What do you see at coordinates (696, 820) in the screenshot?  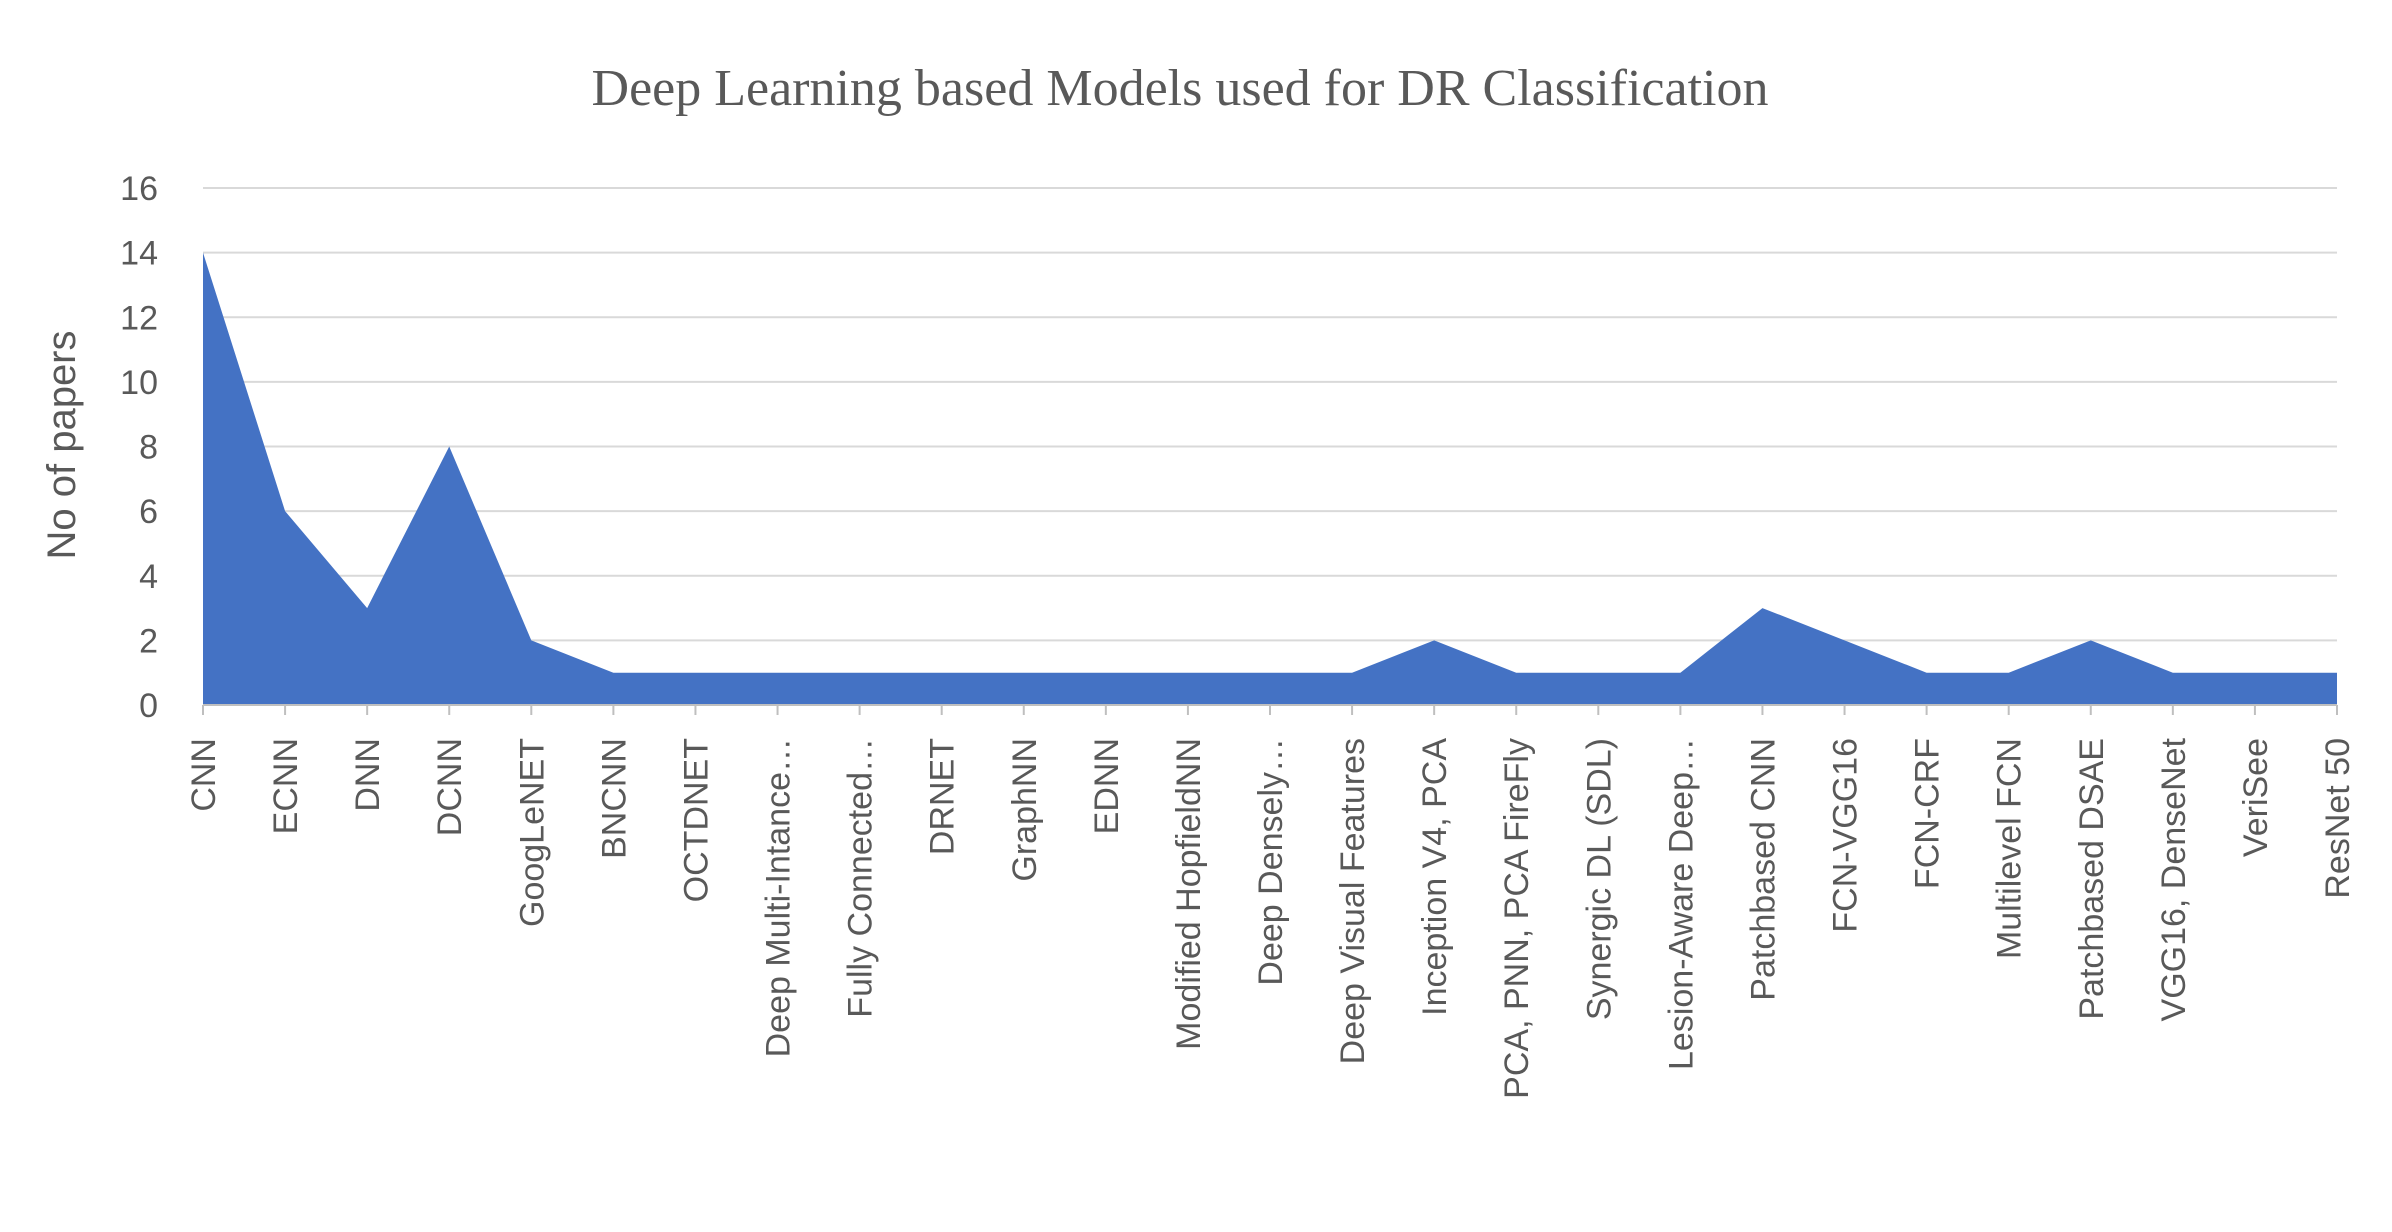 I see `x-tick-label: OCTDNET` at bounding box center [696, 820].